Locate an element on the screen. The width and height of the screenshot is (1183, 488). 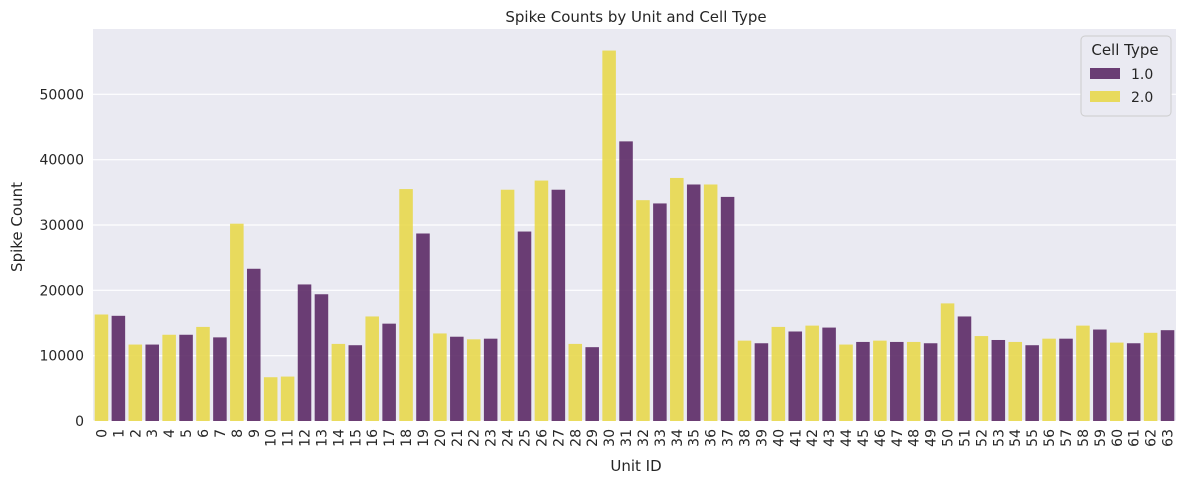
x-tick-label: 42 is located at coordinates (813, 438).